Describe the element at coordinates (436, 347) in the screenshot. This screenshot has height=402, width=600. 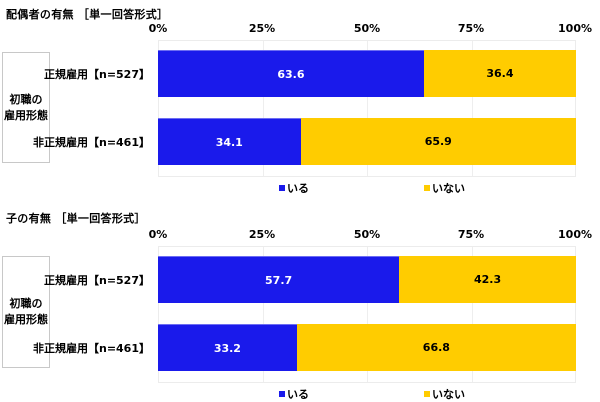
I see `bar-segment-no: 66.8` at that location.